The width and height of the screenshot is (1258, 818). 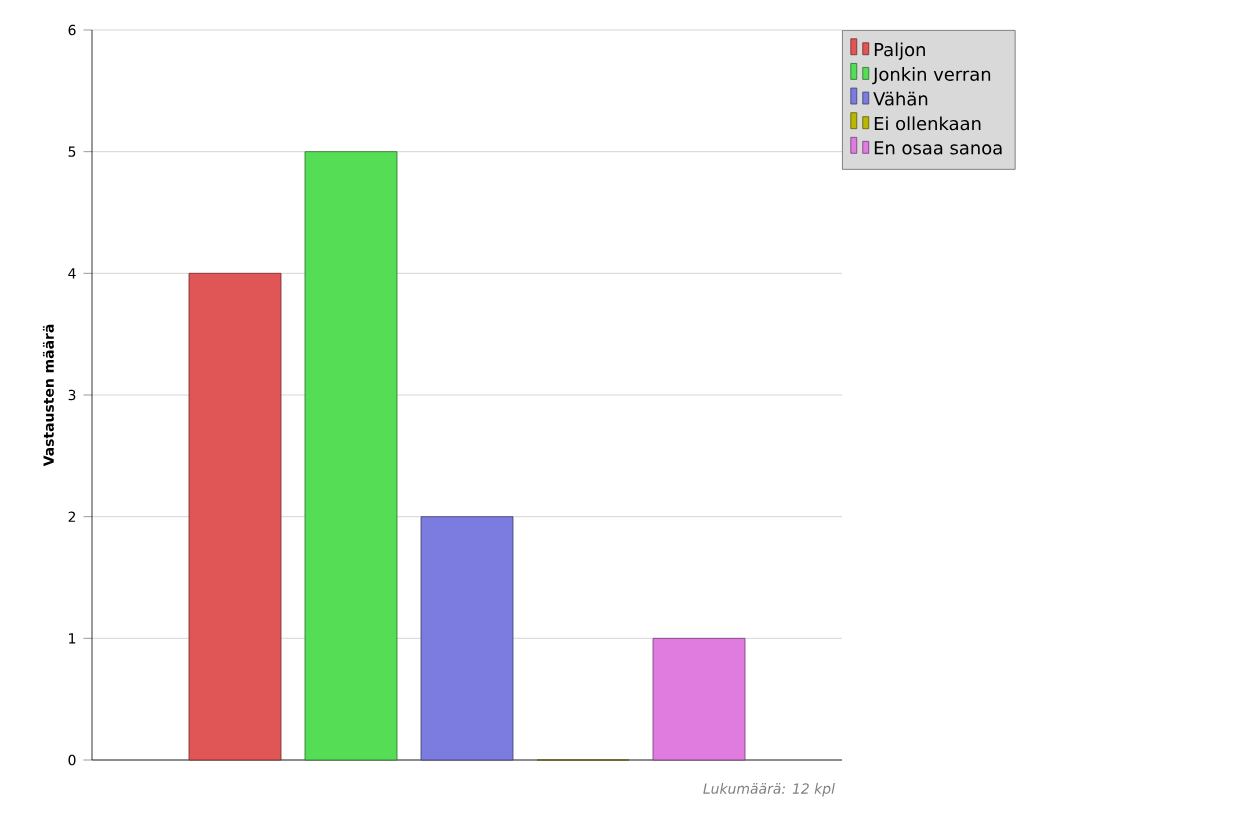 What do you see at coordinates (899, 51) in the screenshot?
I see `legend-label: Paljon` at bounding box center [899, 51].